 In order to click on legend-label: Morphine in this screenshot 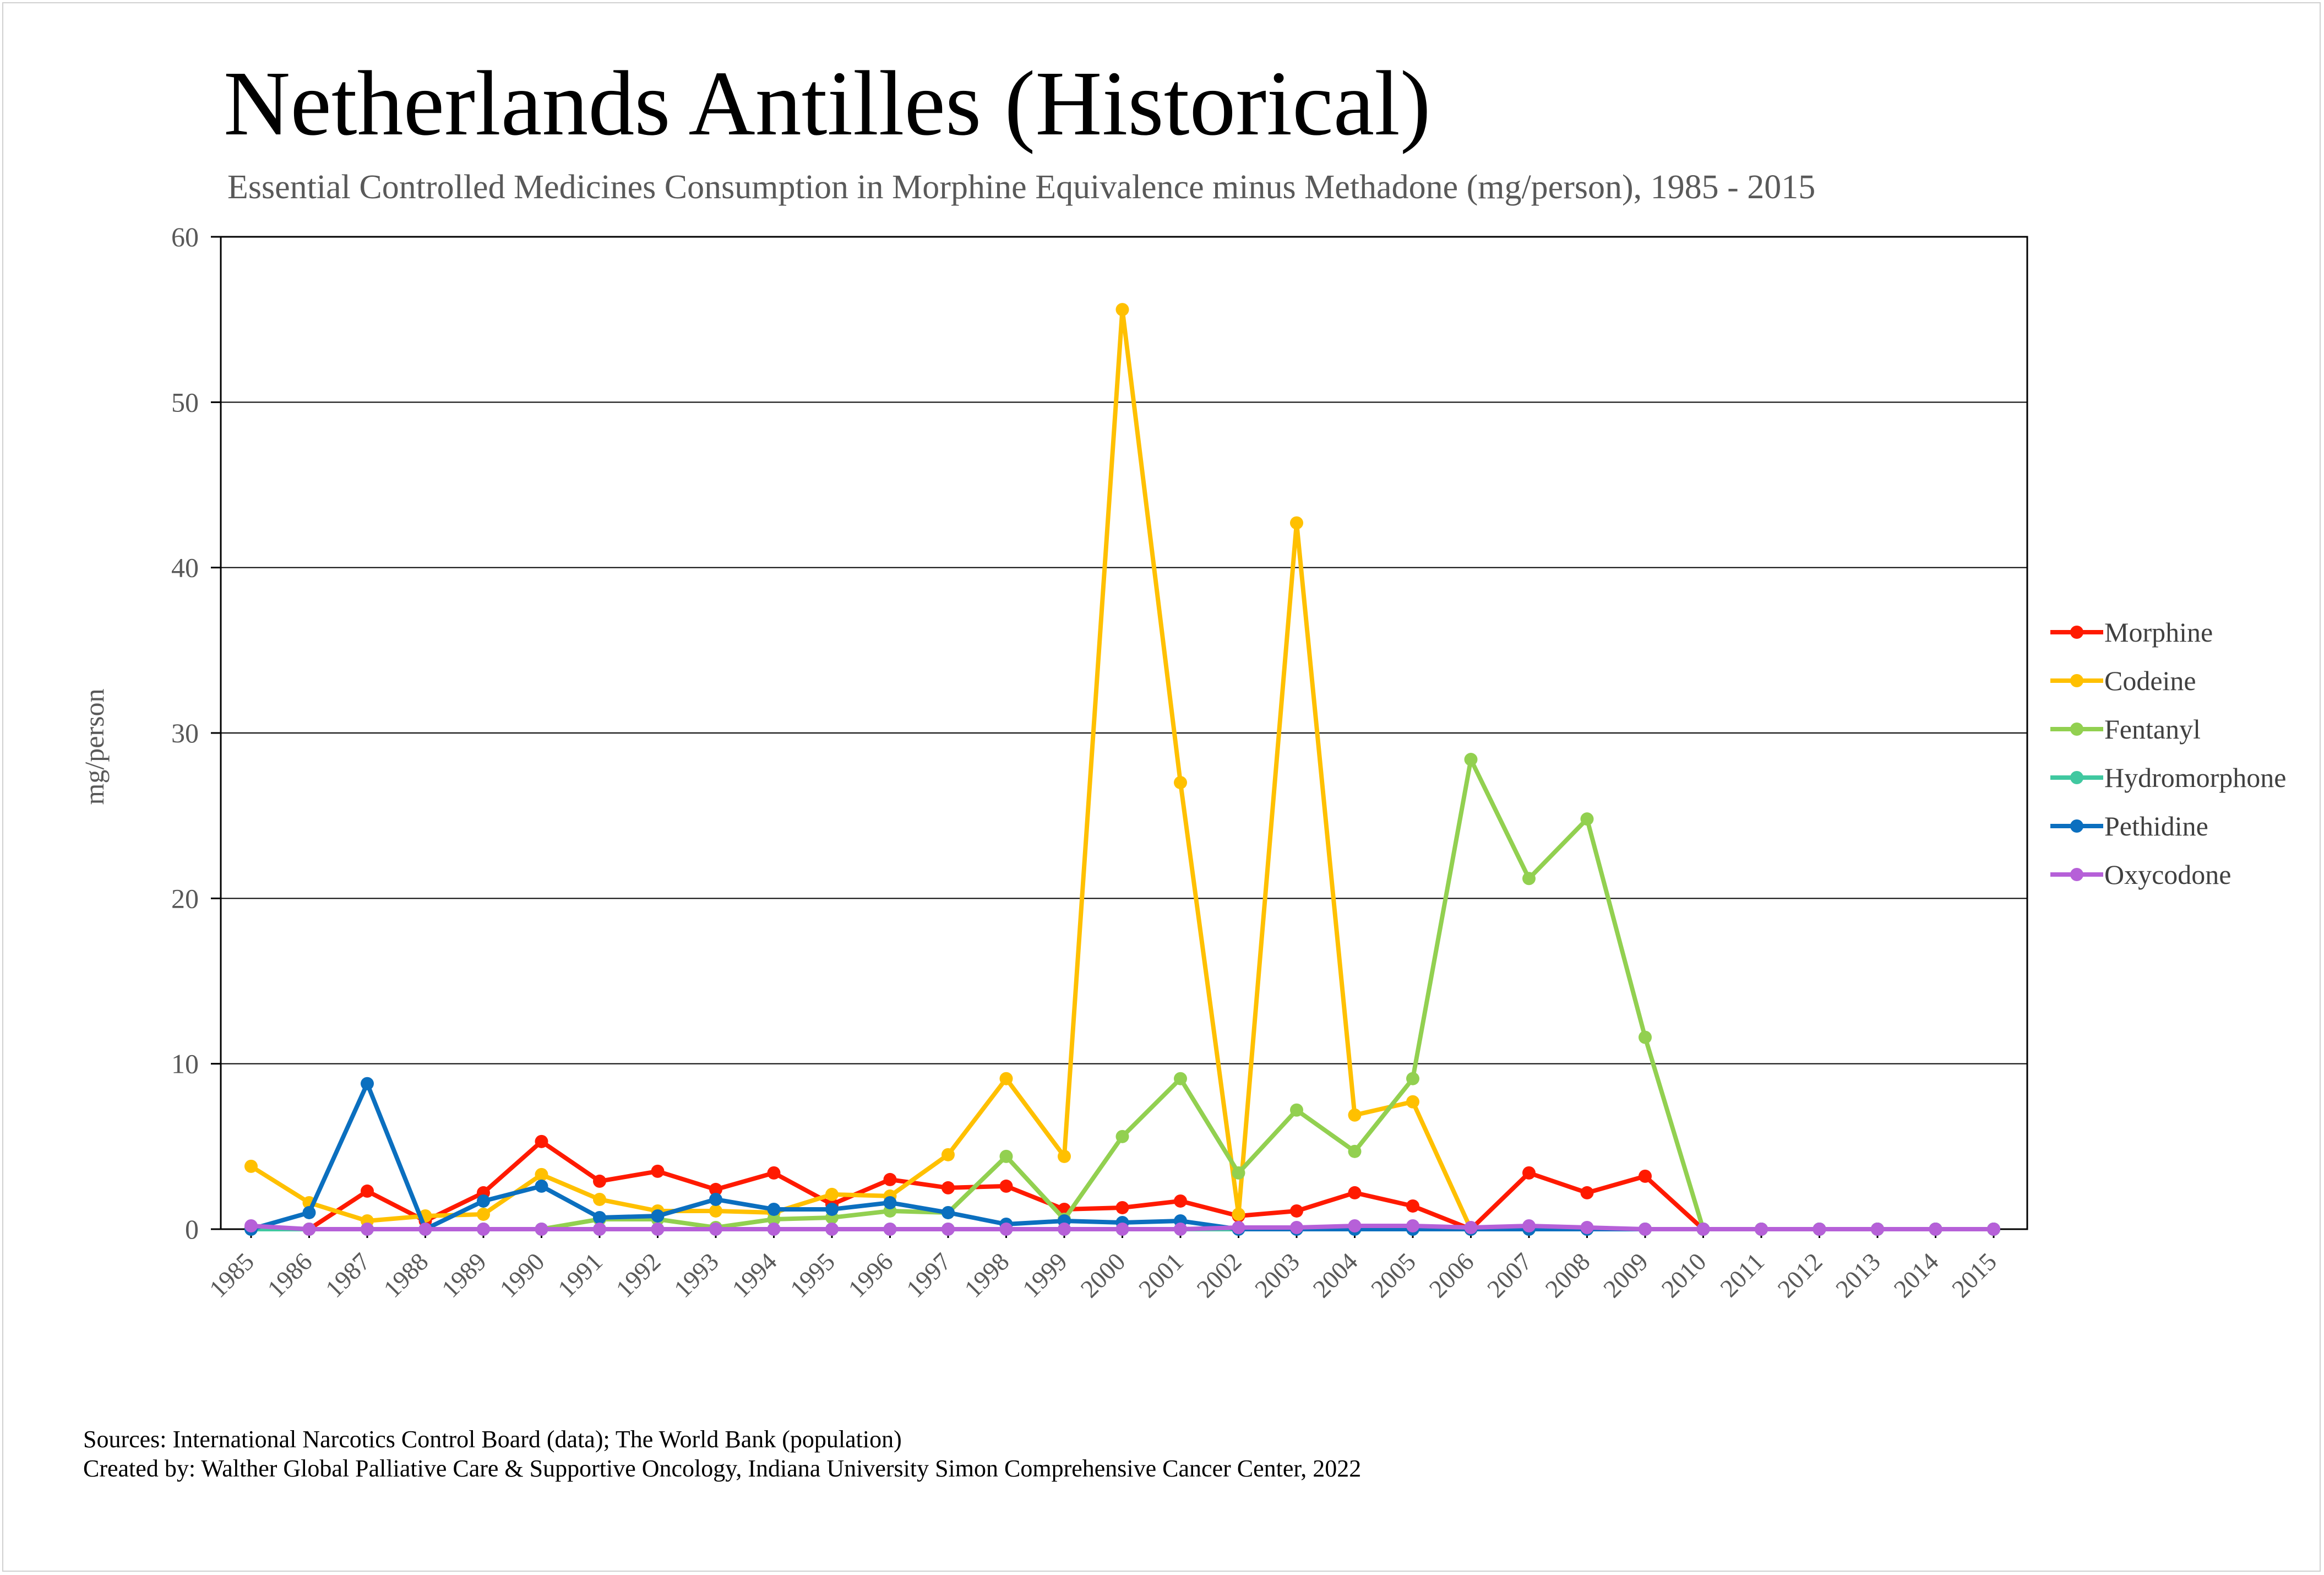, I will do `click(2158, 633)`.